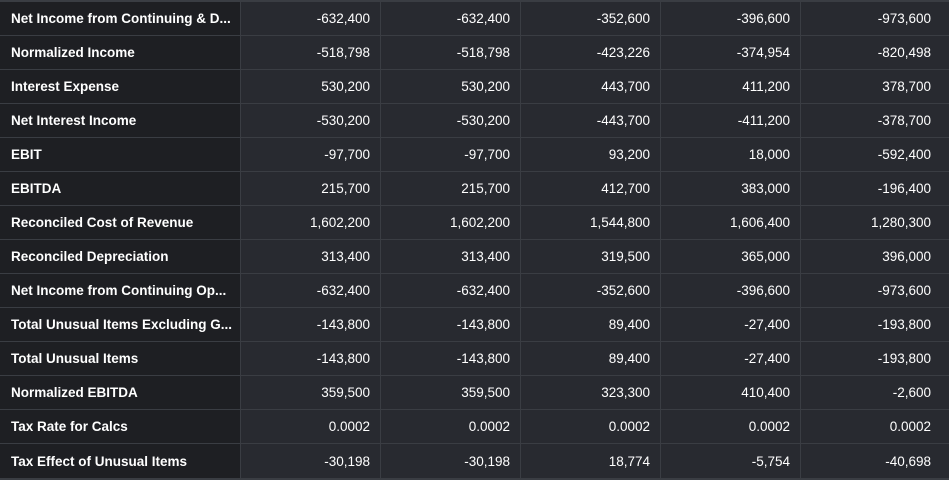 The height and width of the screenshot is (480, 949). What do you see at coordinates (120, 256) in the screenshot?
I see `row-label: Reconciled Depreciation` at bounding box center [120, 256].